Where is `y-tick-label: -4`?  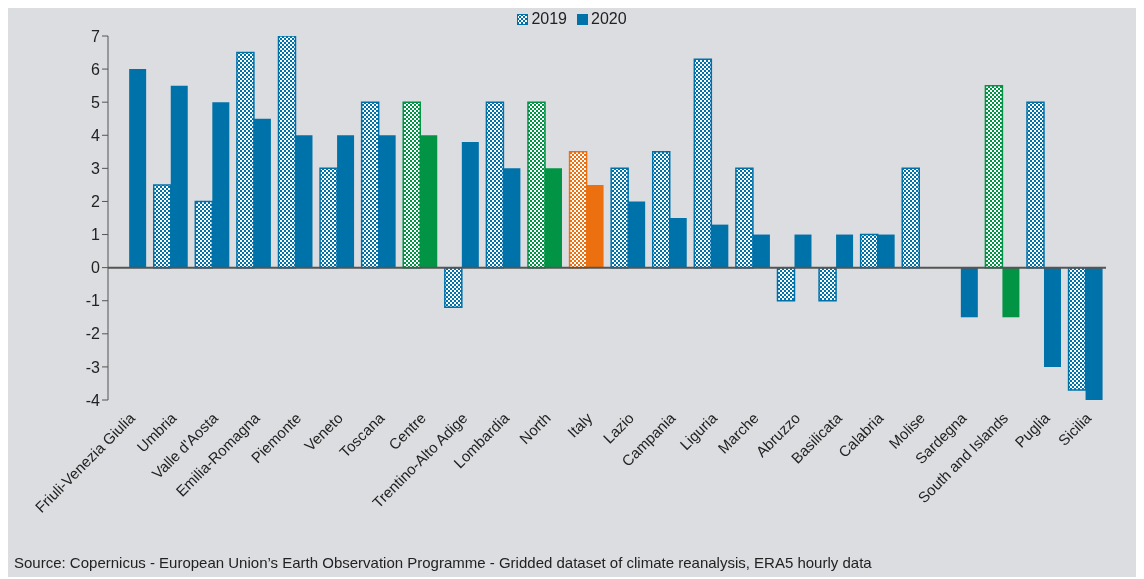
y-tick-label: -4 is located at coordinates (93, 400).